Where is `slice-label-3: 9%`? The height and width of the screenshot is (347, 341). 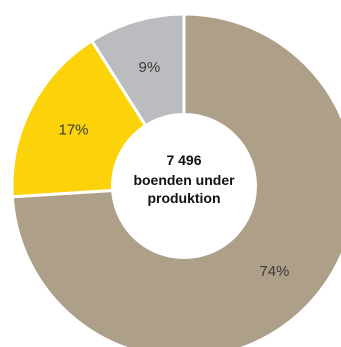
slice-label-3: 9% is located at coordinates (150, 67).